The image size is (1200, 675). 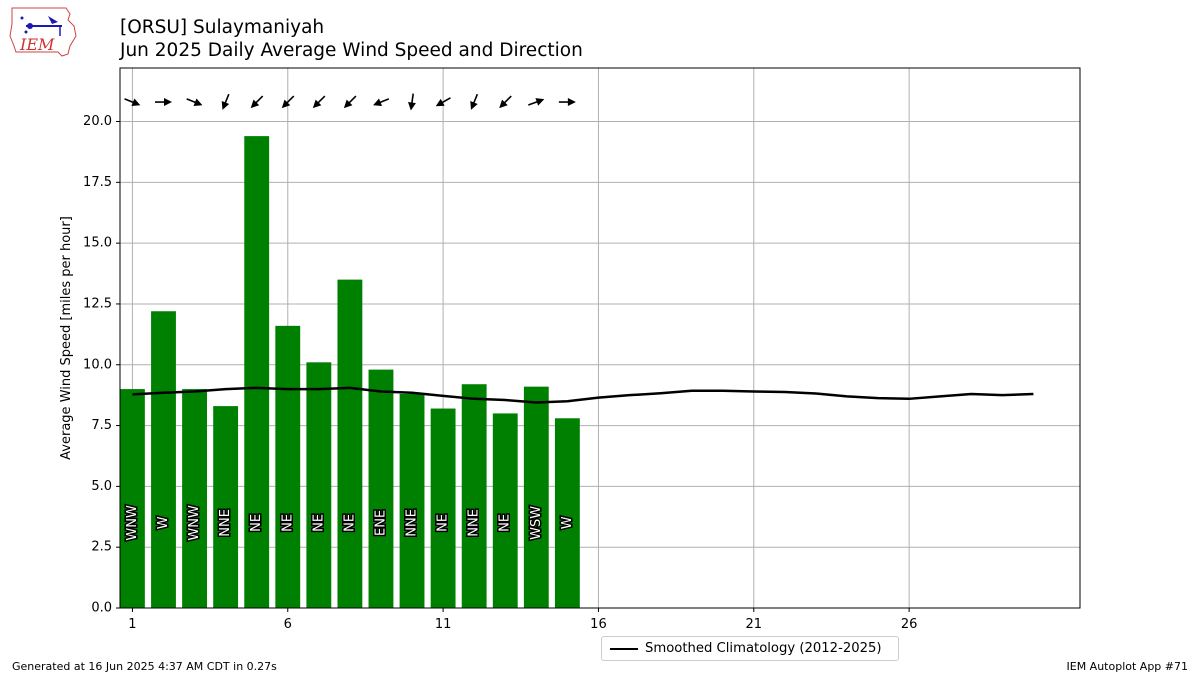 What do you see at coordinates (318, 523) in the screenshot?
I see `direction-label-day-7: NE` at bounding box center [318, 523].